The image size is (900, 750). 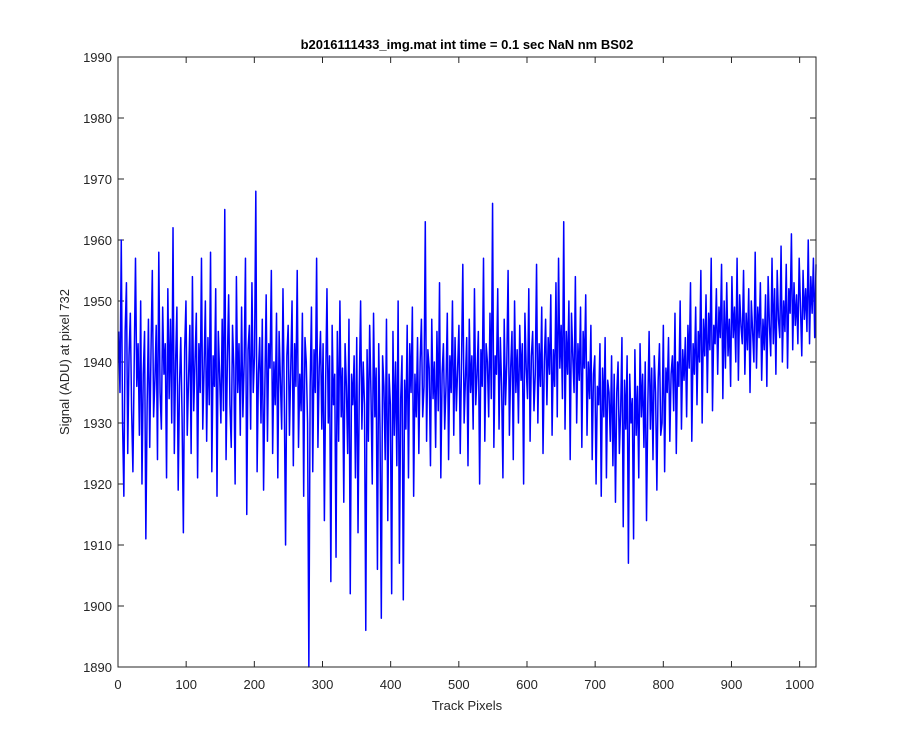 What do you see at coordinates (732, 684) in the screenshot?
I see `x-tick-label: 900` at bounding box center [732, 684].